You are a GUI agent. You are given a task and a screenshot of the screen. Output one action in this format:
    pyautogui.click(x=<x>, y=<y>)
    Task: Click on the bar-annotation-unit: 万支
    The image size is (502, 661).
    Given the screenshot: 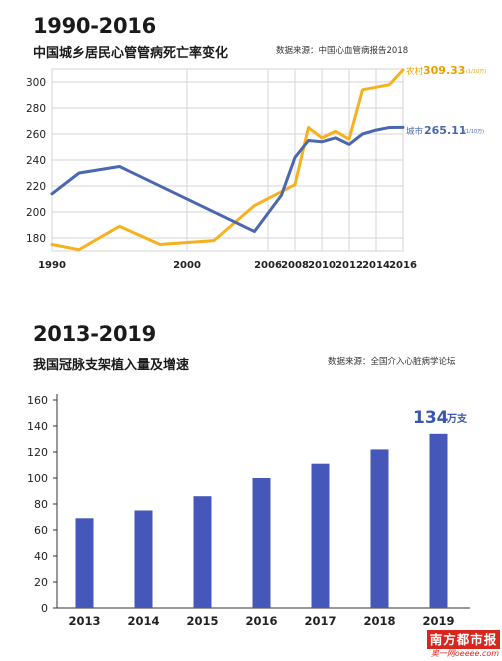 What is the action you would take?
    pyautogui.click(x=457, y=418)
    